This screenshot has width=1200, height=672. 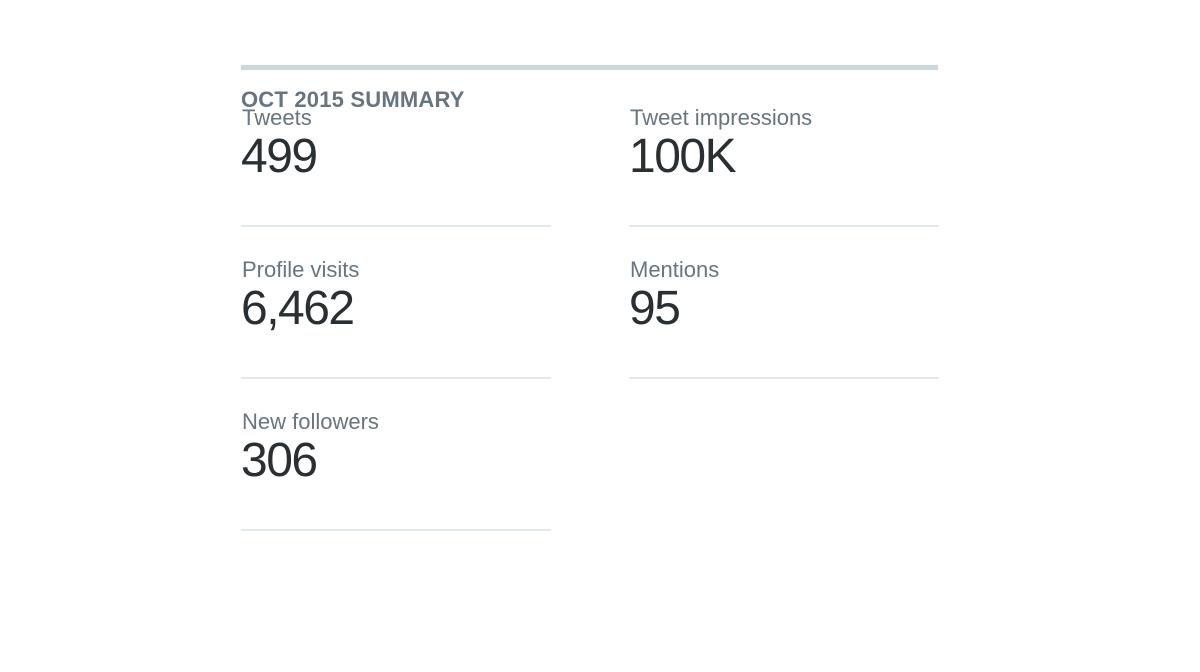 I want to click on stat-label: New followers, so click(x=310, y=421).